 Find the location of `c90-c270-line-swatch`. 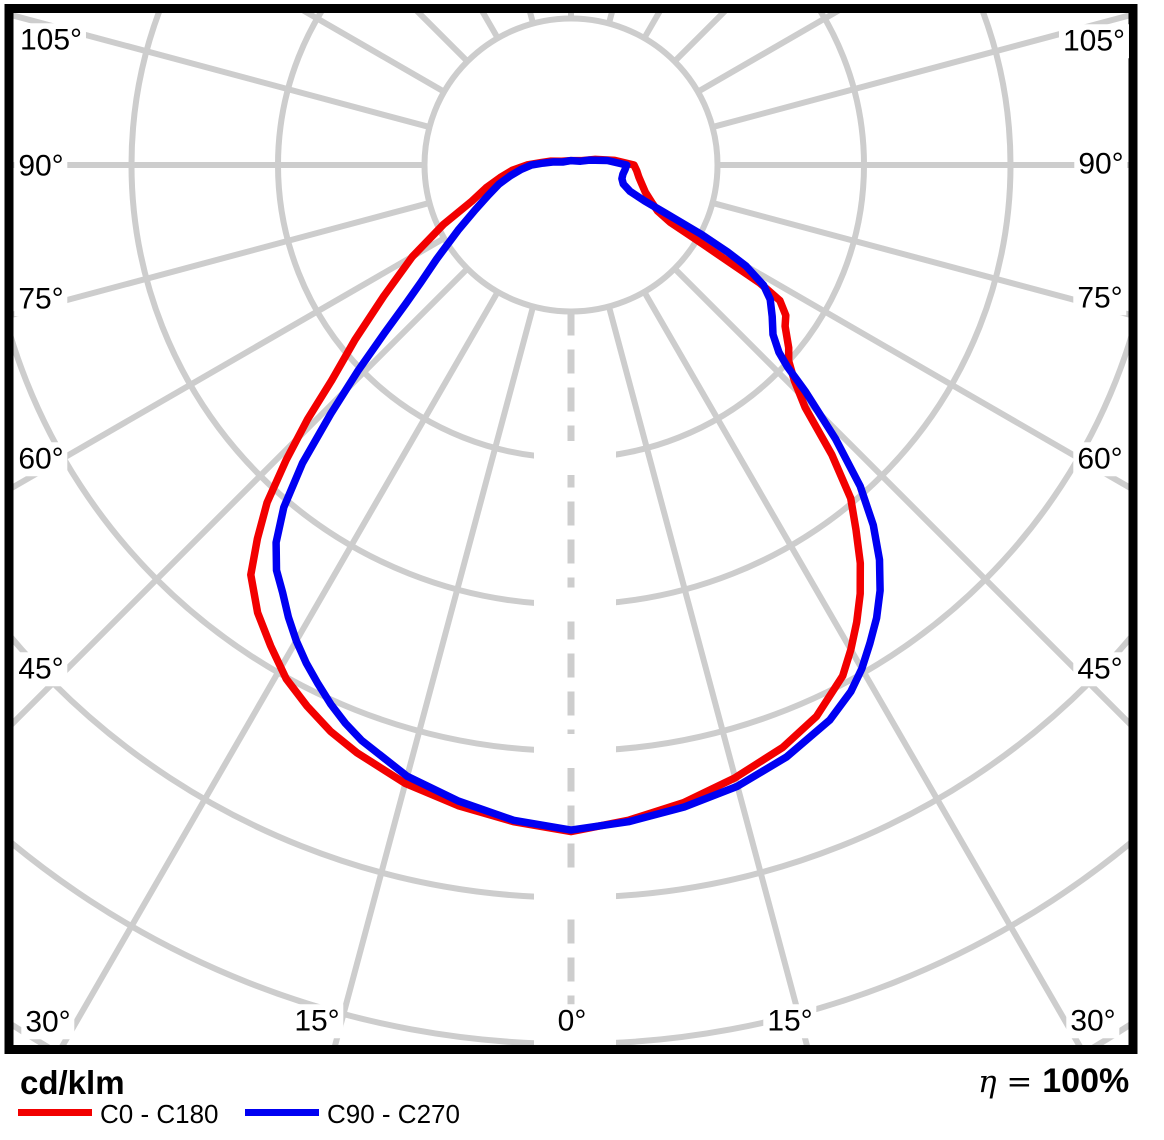

c90-c270-line-swatch is located at coordinates (282, 1112).